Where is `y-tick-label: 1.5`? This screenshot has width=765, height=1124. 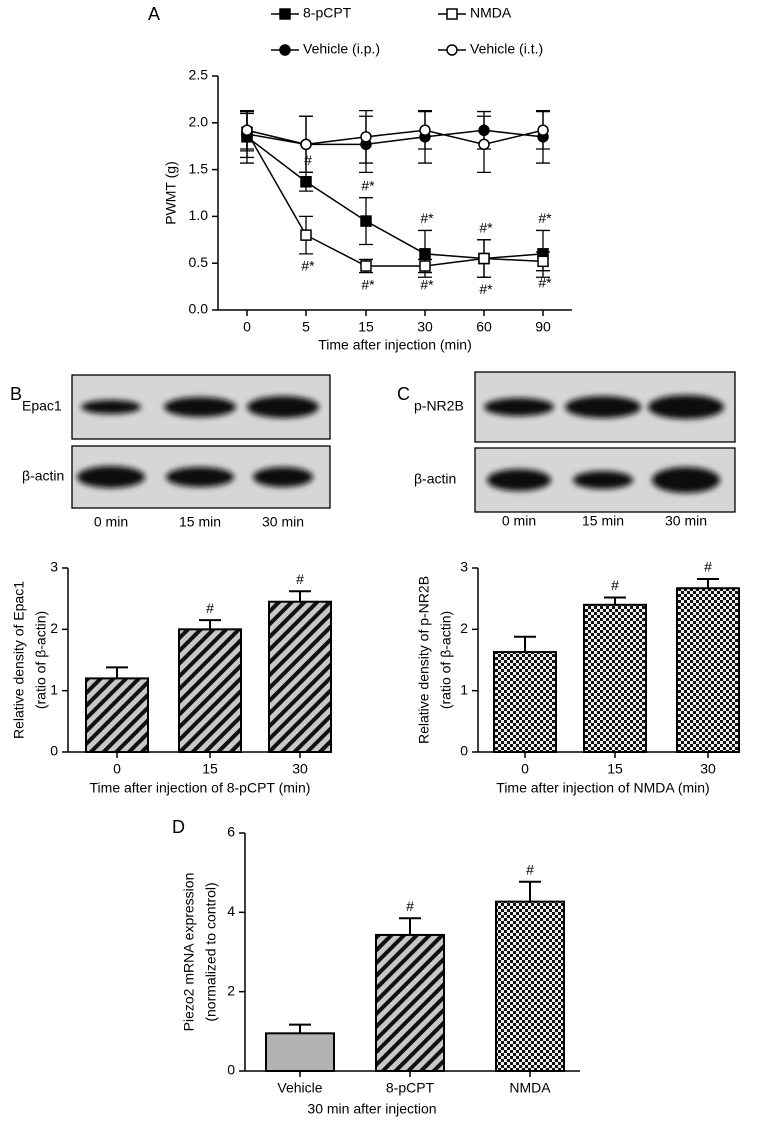 y-tick-label: 1.5 is located at coordinates (199, 168).